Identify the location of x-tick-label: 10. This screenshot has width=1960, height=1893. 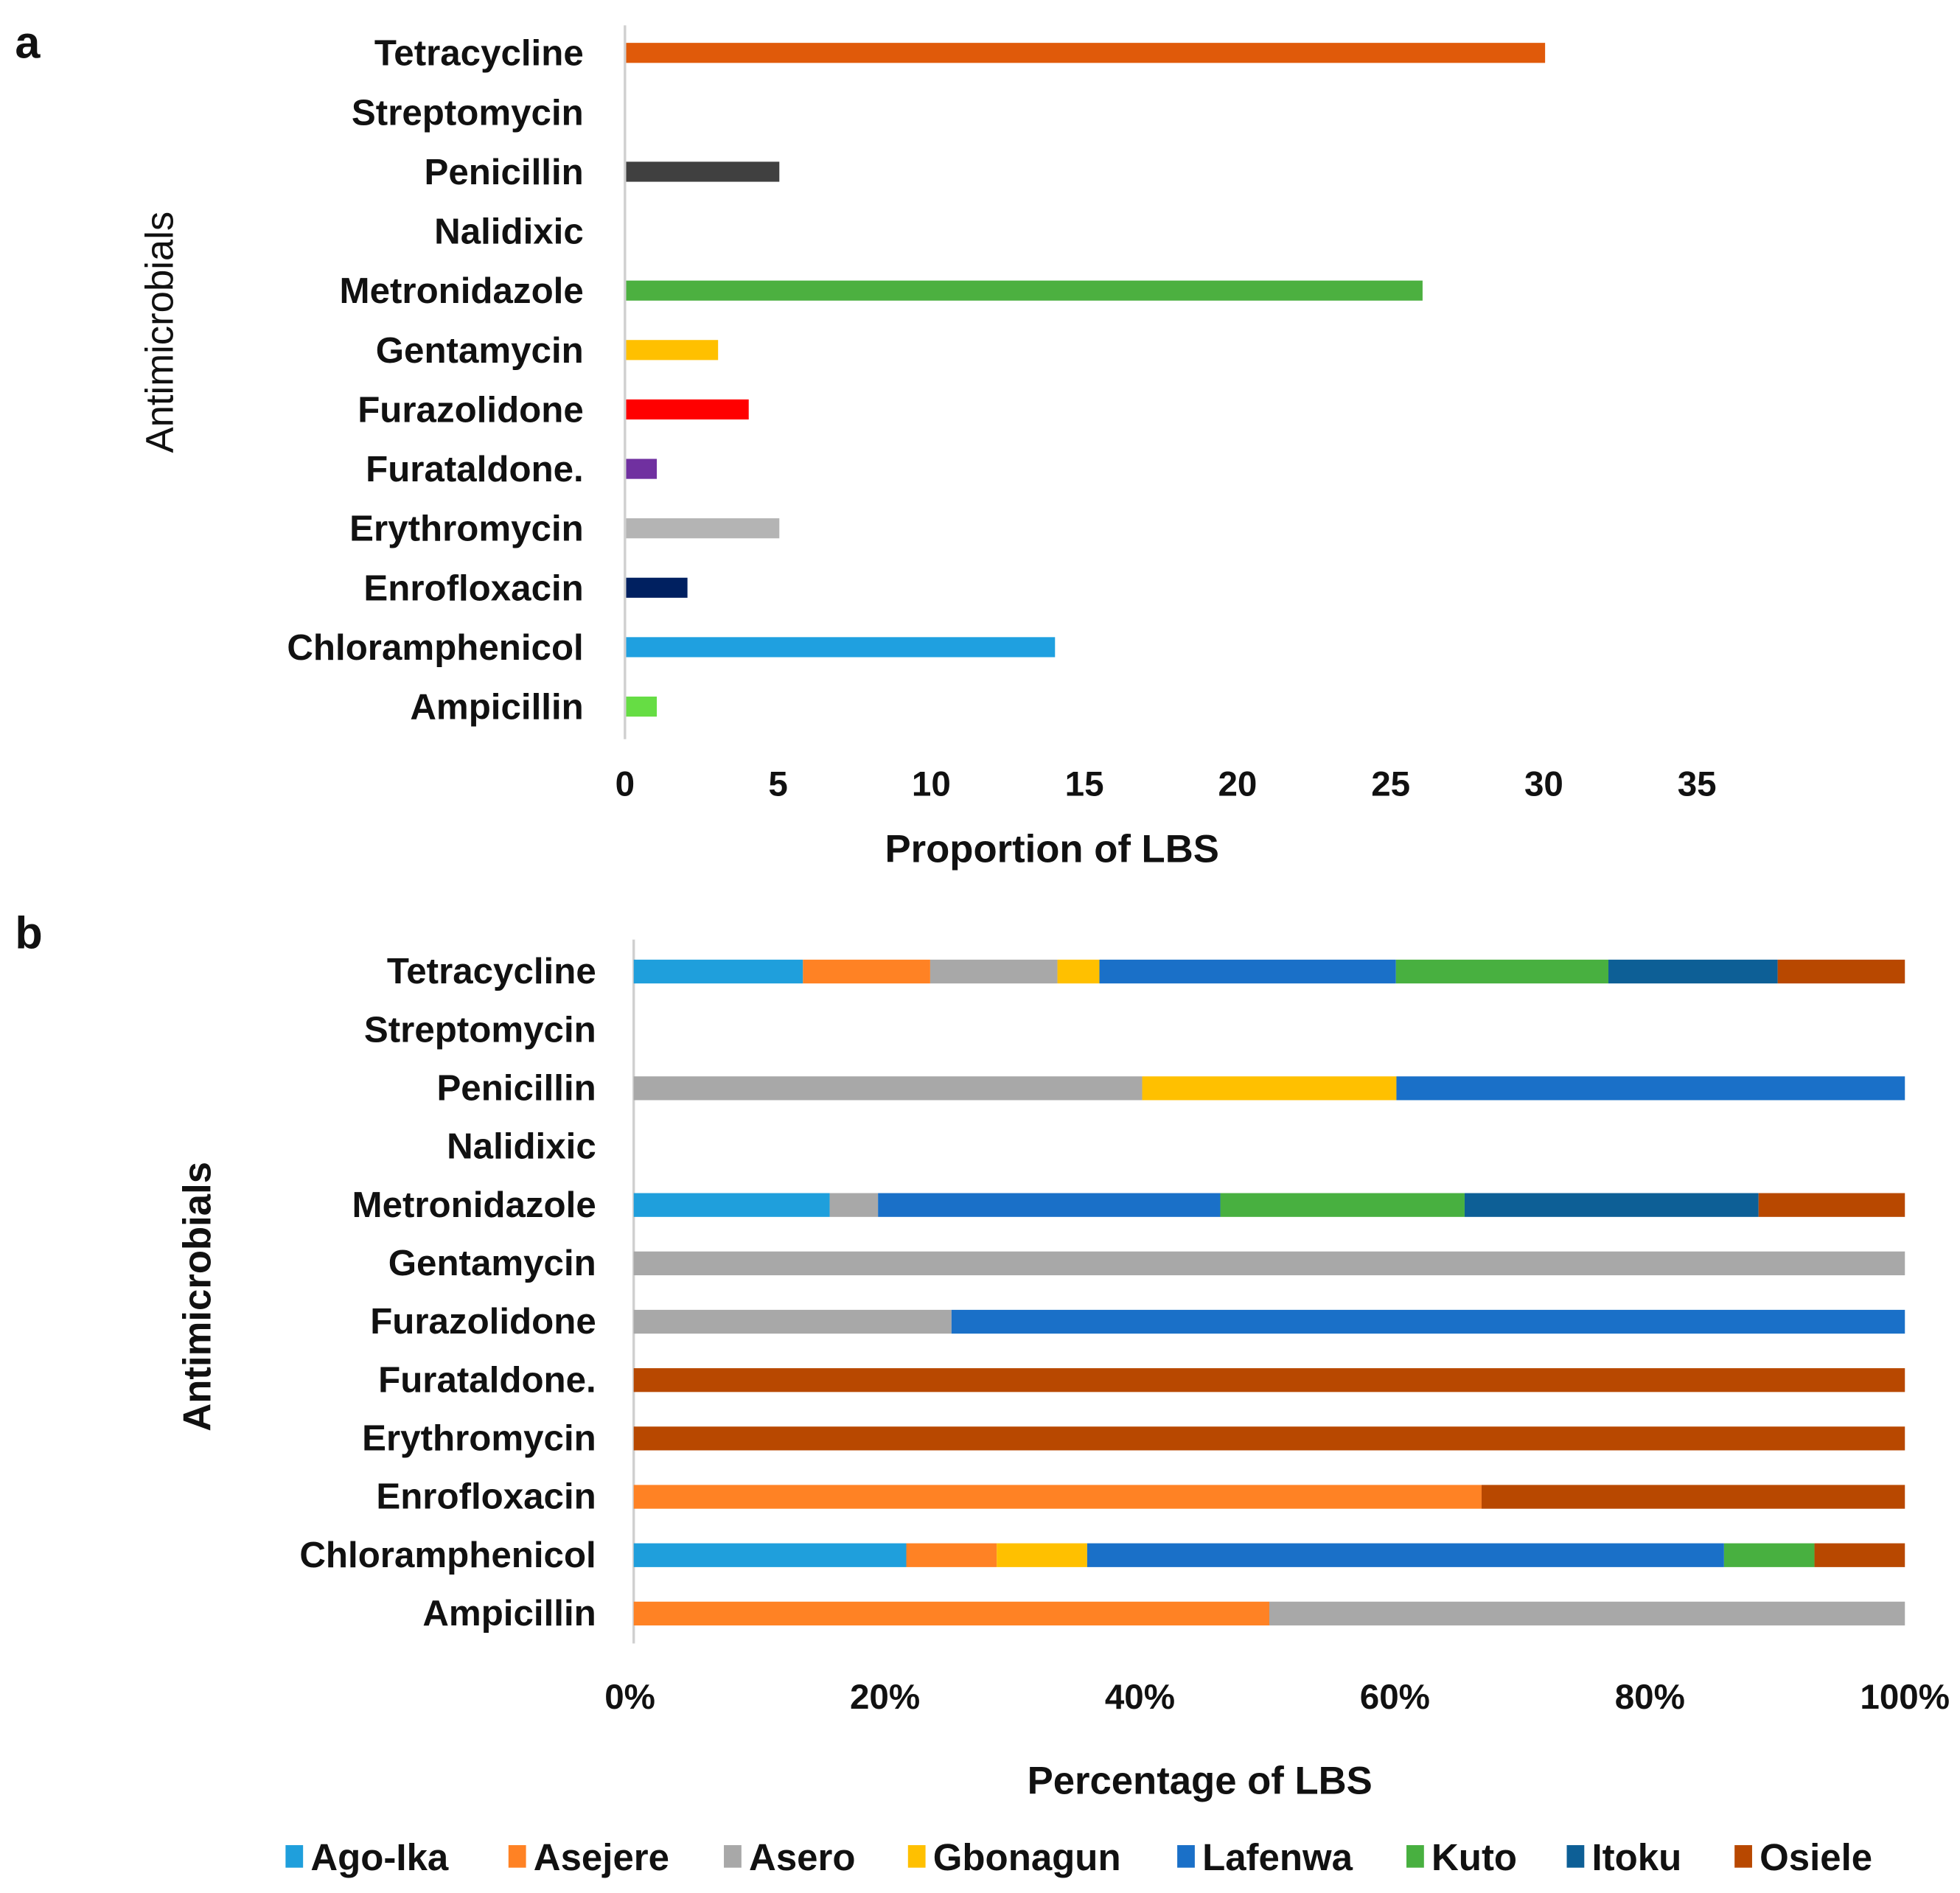
(931, 784).